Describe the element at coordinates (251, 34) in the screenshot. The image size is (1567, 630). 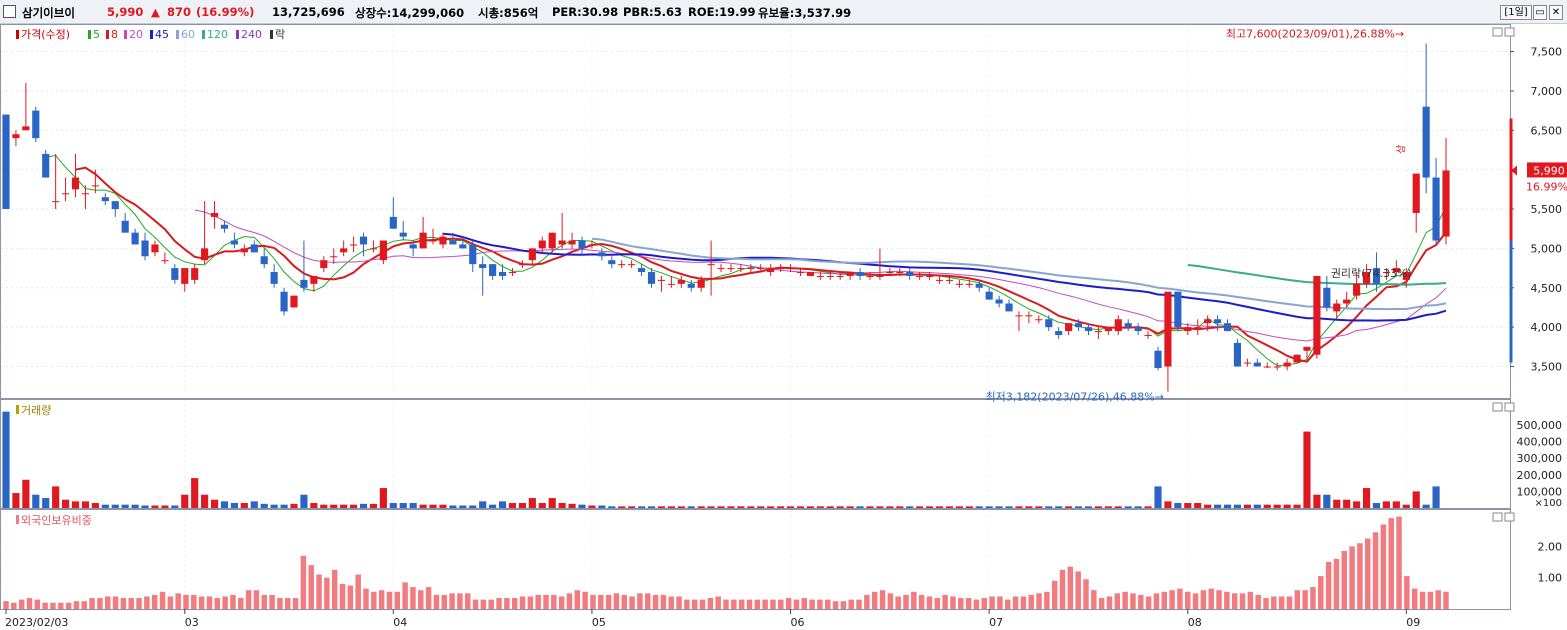
I see `legend-label: 240` at that location.